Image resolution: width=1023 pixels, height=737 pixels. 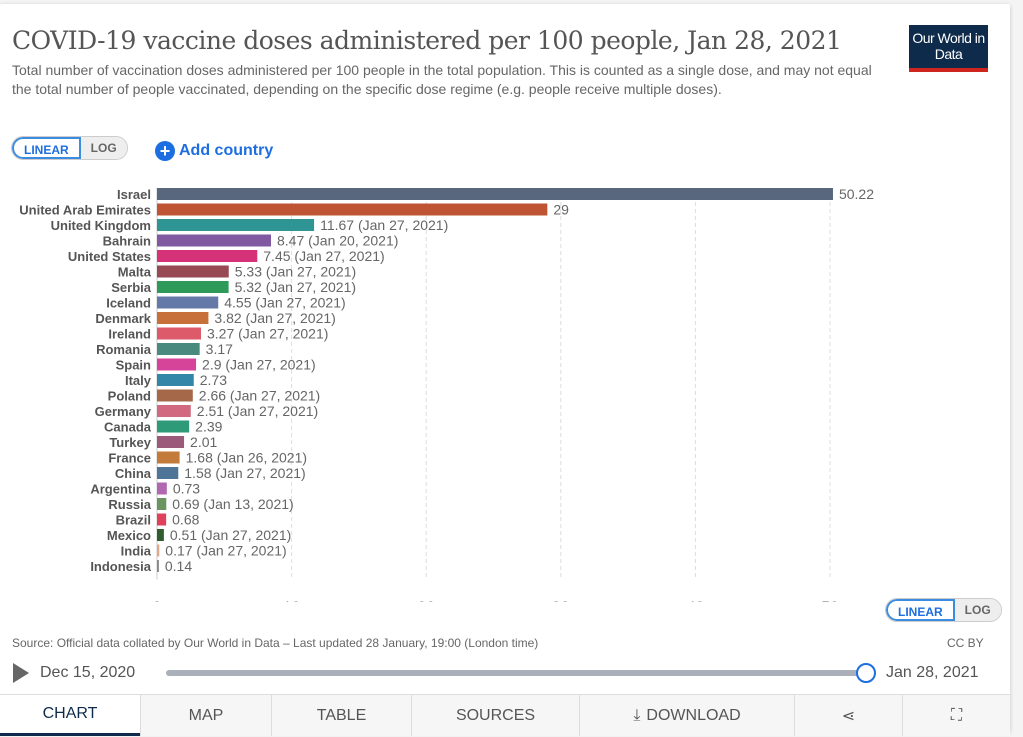 What do you see at coordinates (932, 672) in the screenshot?
I see `timeline-end-date: Jan 28, 2021` at bounding box center [932, 672].